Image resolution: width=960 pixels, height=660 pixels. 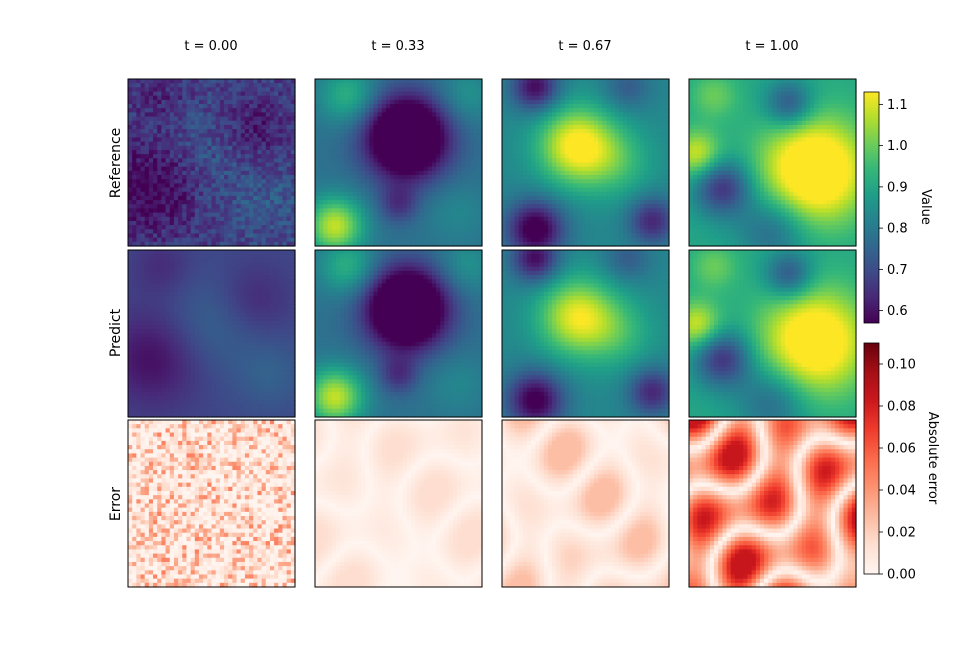 What do you see at coordinates (897, 229) in the screenshot?
I see `value-tick-label: 0.8` at bounding box center [897, 229].